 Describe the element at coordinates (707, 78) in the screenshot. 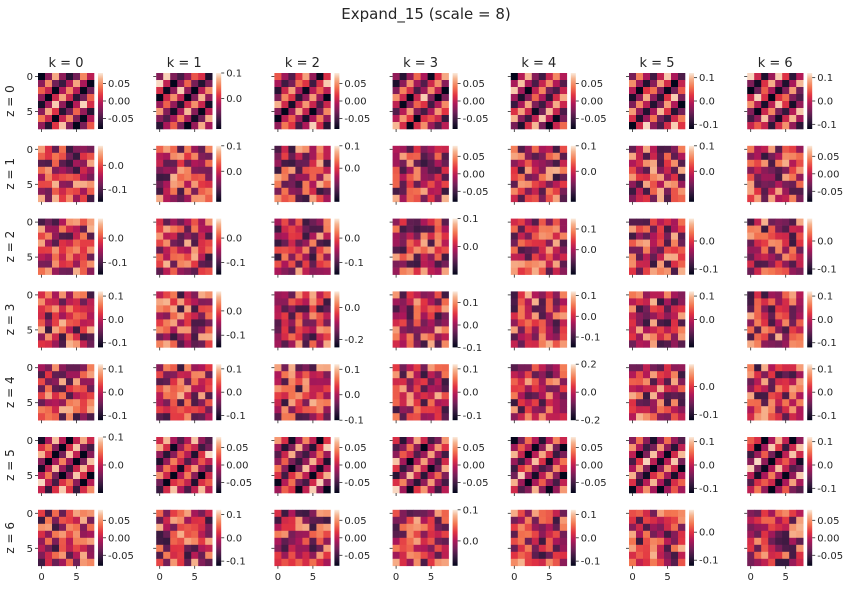

I see `colorbar-tick-label: 0.1` at that location.